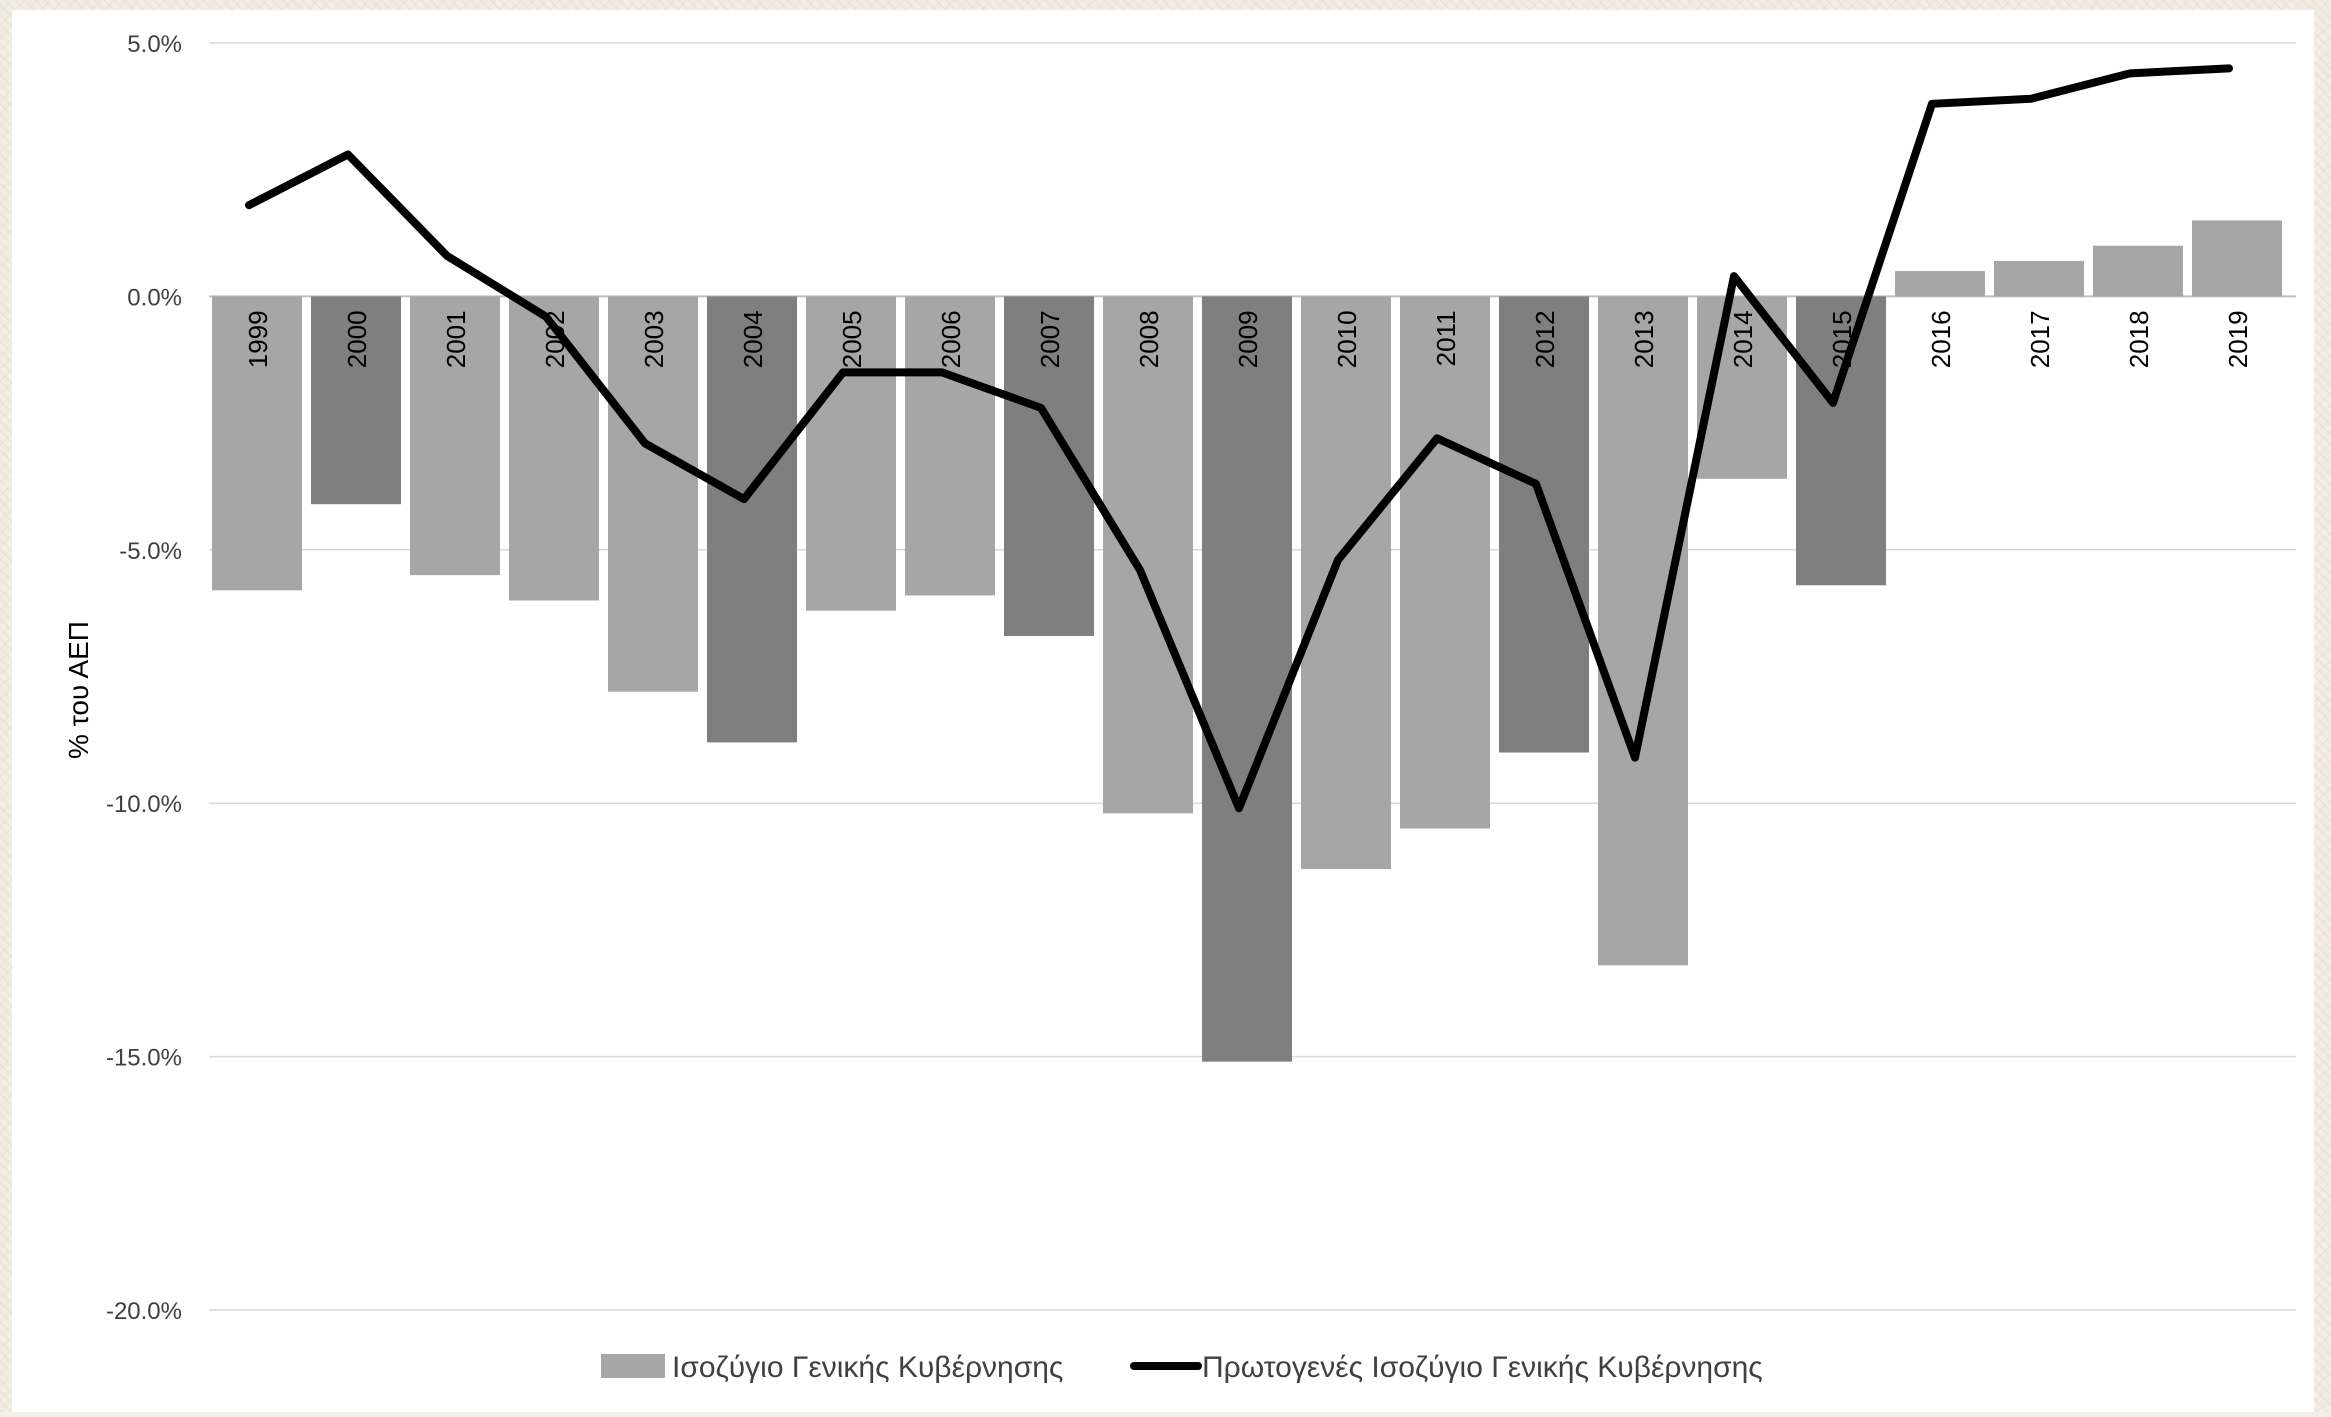 This screenshot has height=1417, width=2331. I want to click on x-tick-label: 2007, so click(1050, 339).